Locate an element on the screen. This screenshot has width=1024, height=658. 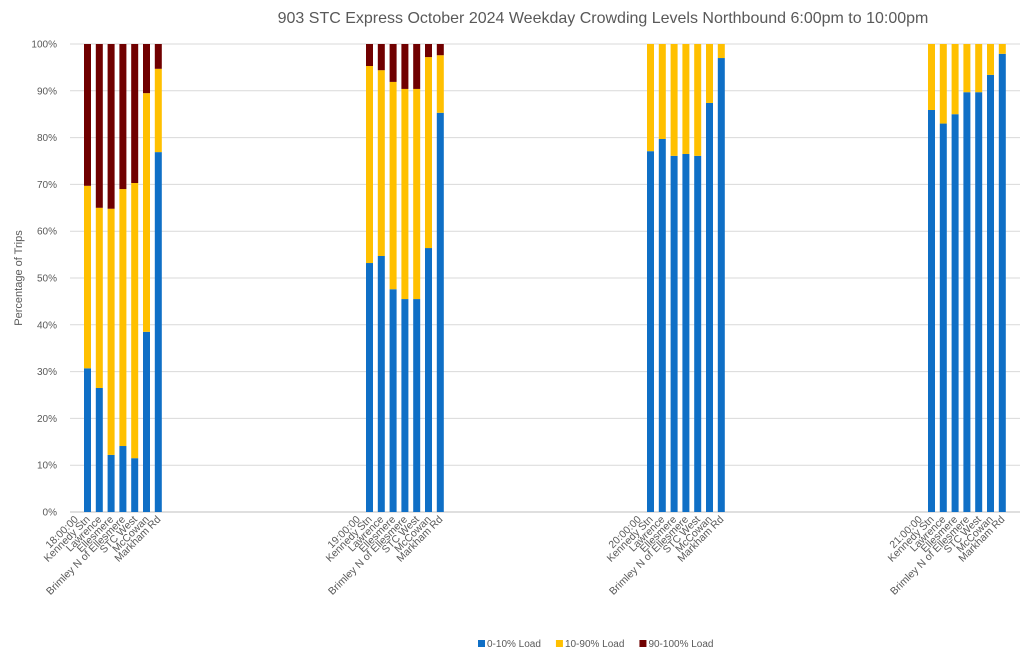
bar-group-21:00:00 is located at coordinates (967, 278).